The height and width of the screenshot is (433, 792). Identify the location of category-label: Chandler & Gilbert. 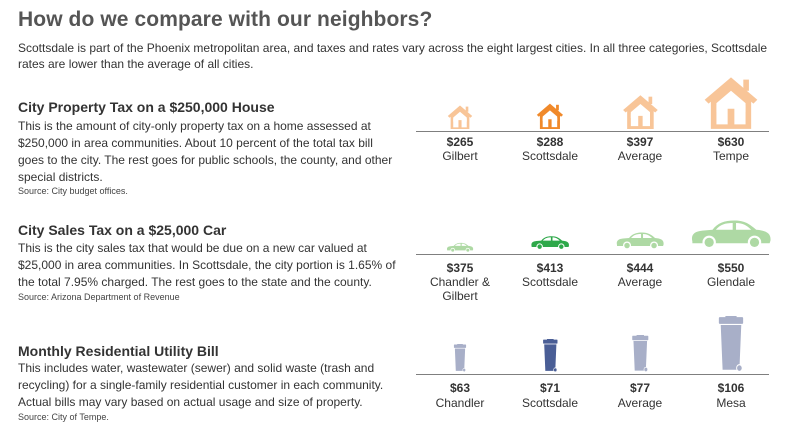
(460, 289).